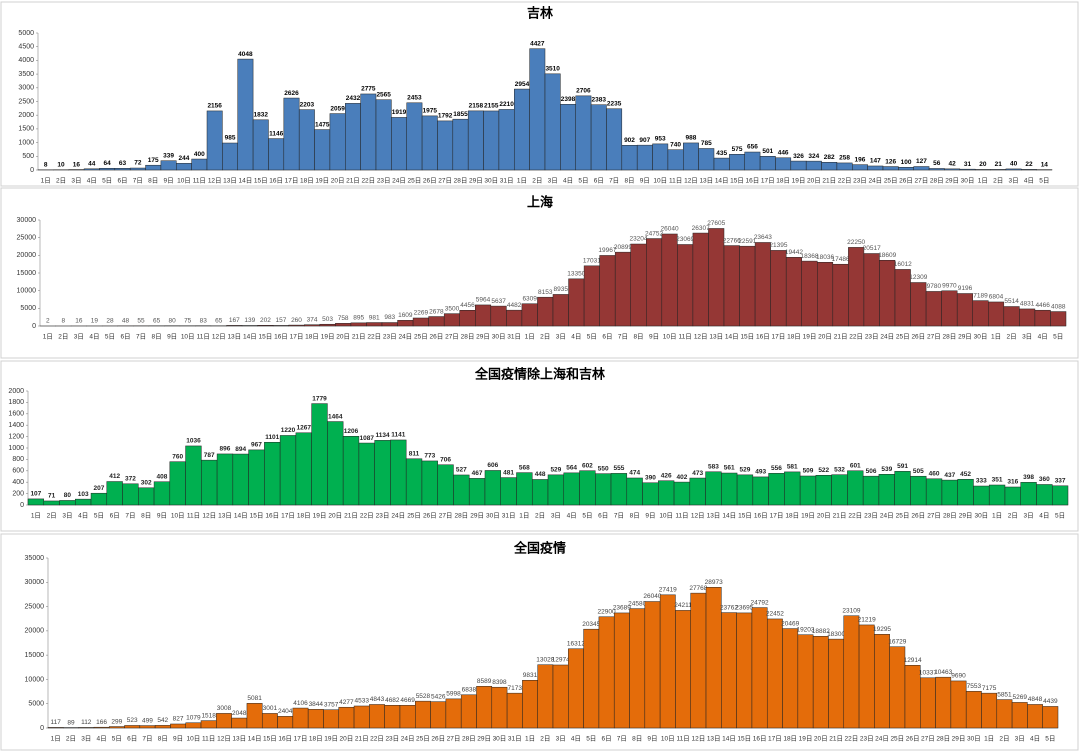 The image size is (1080, 752). Describe the element at coordinates (382, 435) in the screenshot. I see `value-label: 1134` at that location.